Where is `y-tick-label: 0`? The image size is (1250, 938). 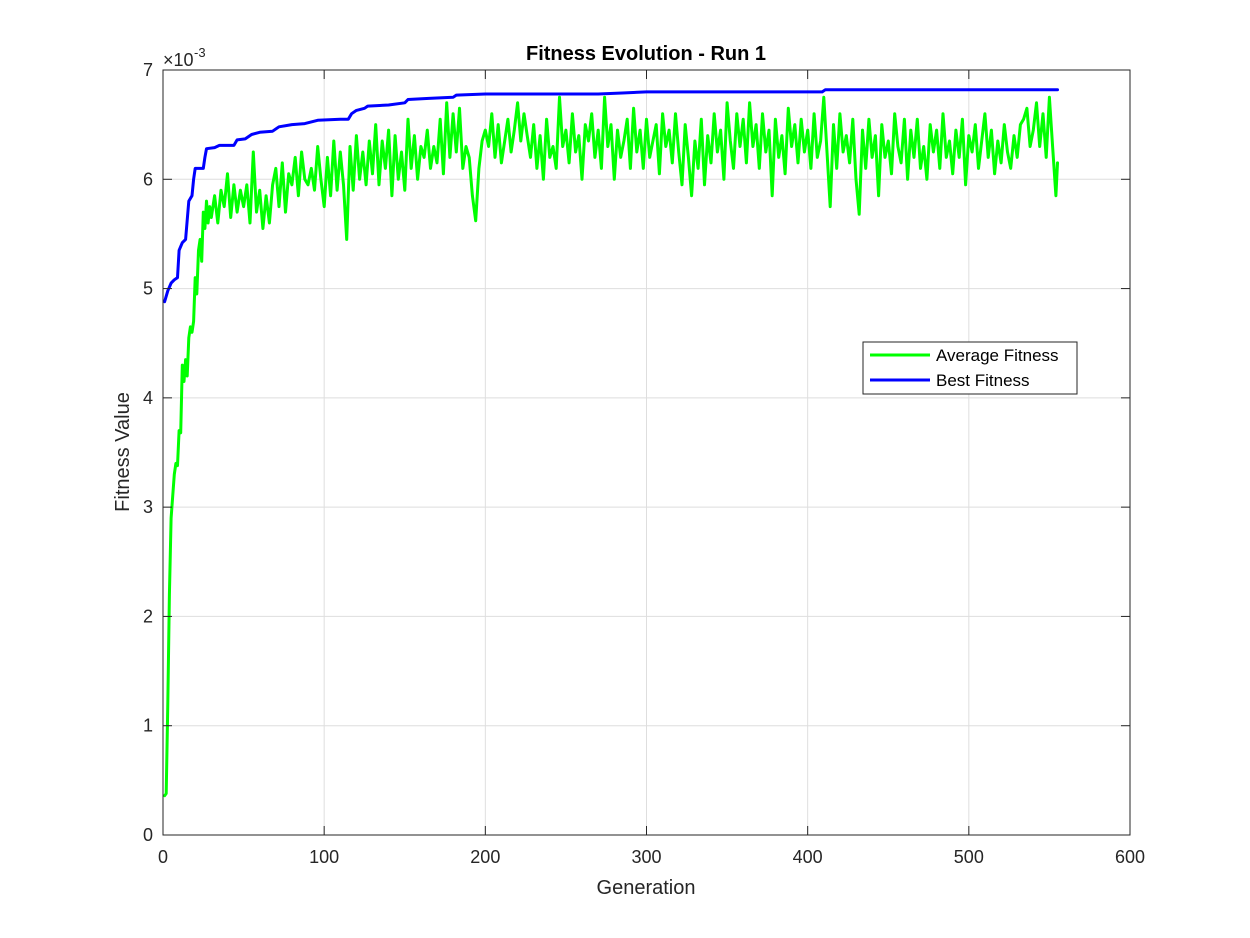
y-tick-label: 0 is located at coordinates (148, 835).